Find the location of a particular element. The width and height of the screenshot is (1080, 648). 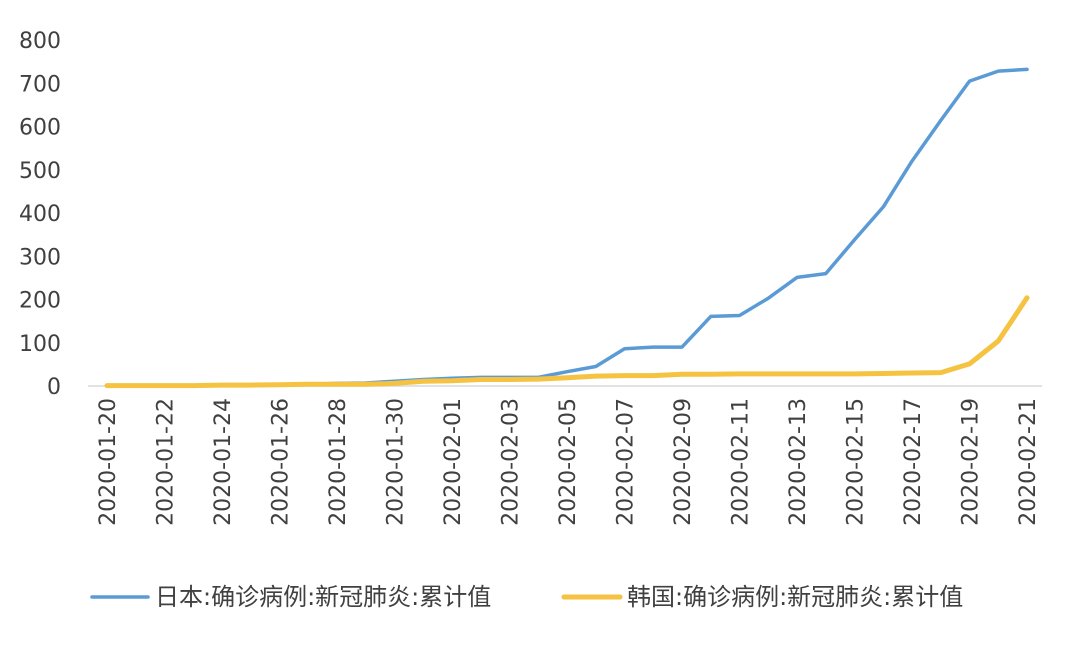

x-tick-label: 2020-02-11 is located at coordinates (741, 462).